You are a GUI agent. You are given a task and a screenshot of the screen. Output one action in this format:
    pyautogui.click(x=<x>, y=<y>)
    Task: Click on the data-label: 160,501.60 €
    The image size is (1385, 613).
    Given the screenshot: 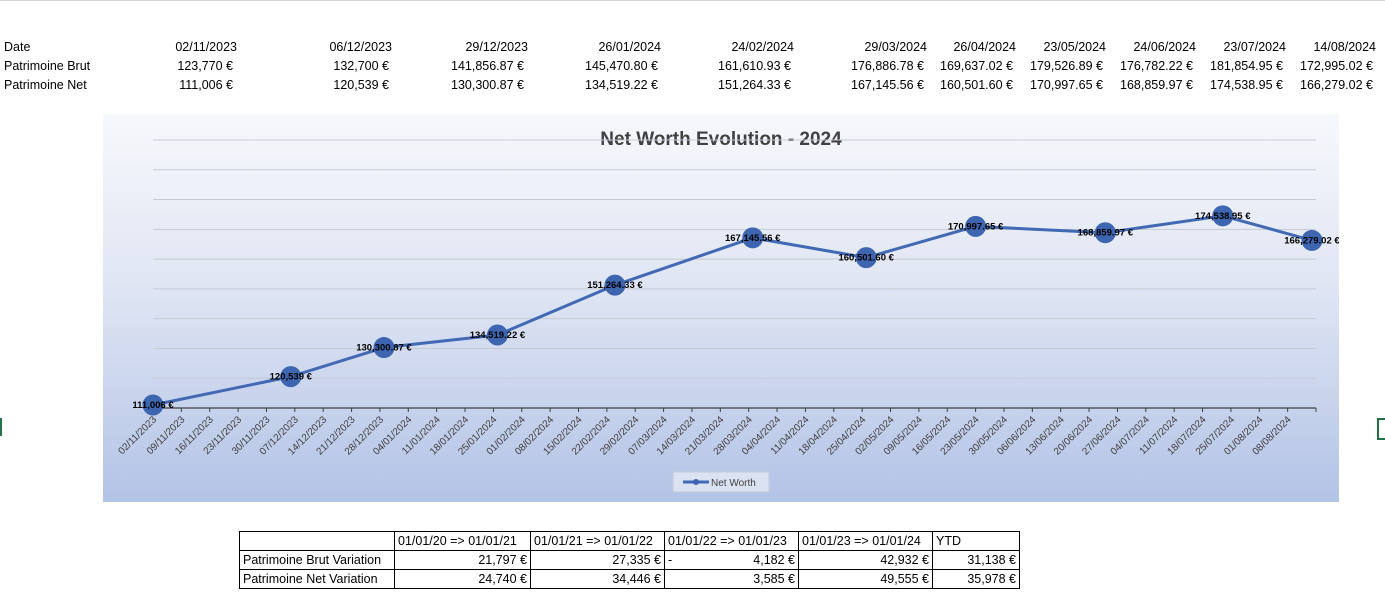 What is the action you would take?
    pyautogui.click(x=866, y=258)
    